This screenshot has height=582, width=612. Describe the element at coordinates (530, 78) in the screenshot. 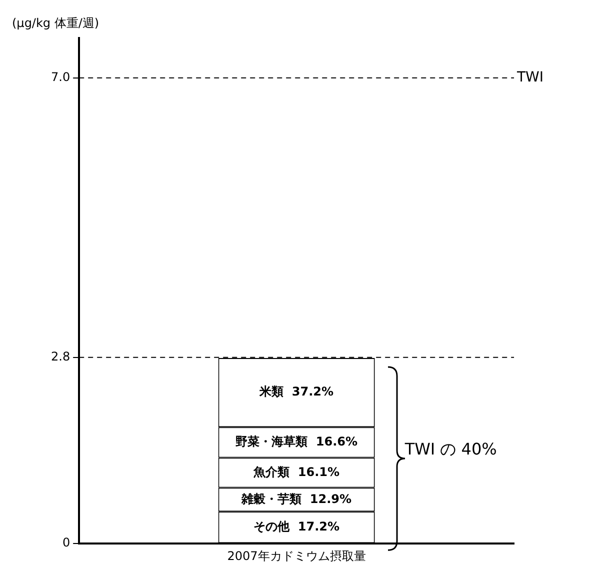

I see `ref-line-label: TWI` at that location.